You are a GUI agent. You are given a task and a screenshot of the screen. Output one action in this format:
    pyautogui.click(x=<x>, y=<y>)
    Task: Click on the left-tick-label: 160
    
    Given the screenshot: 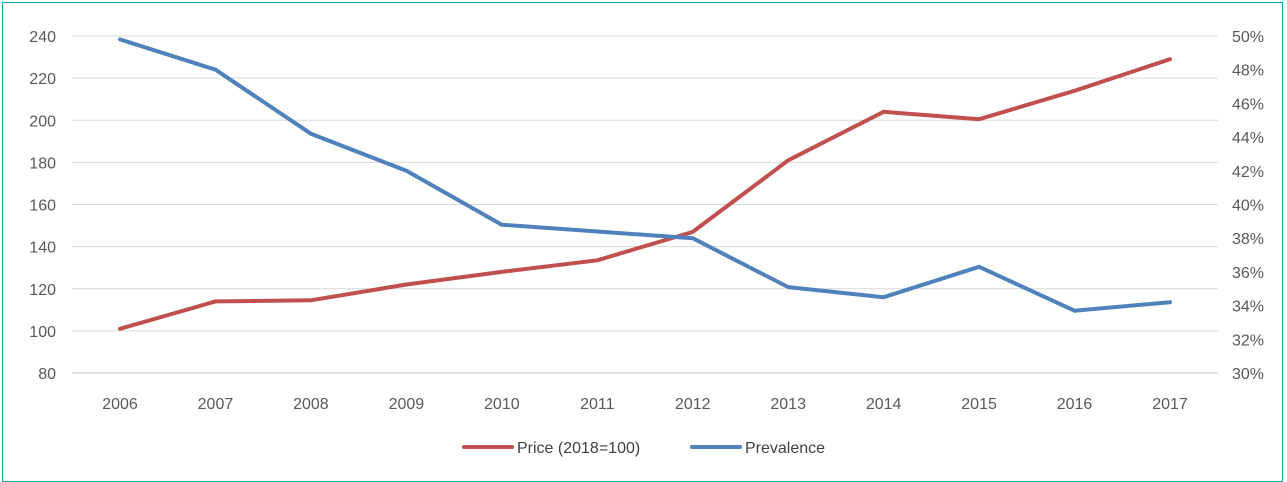 What is the action you would take?
    pyautogui.click(x=42, y=206)
    